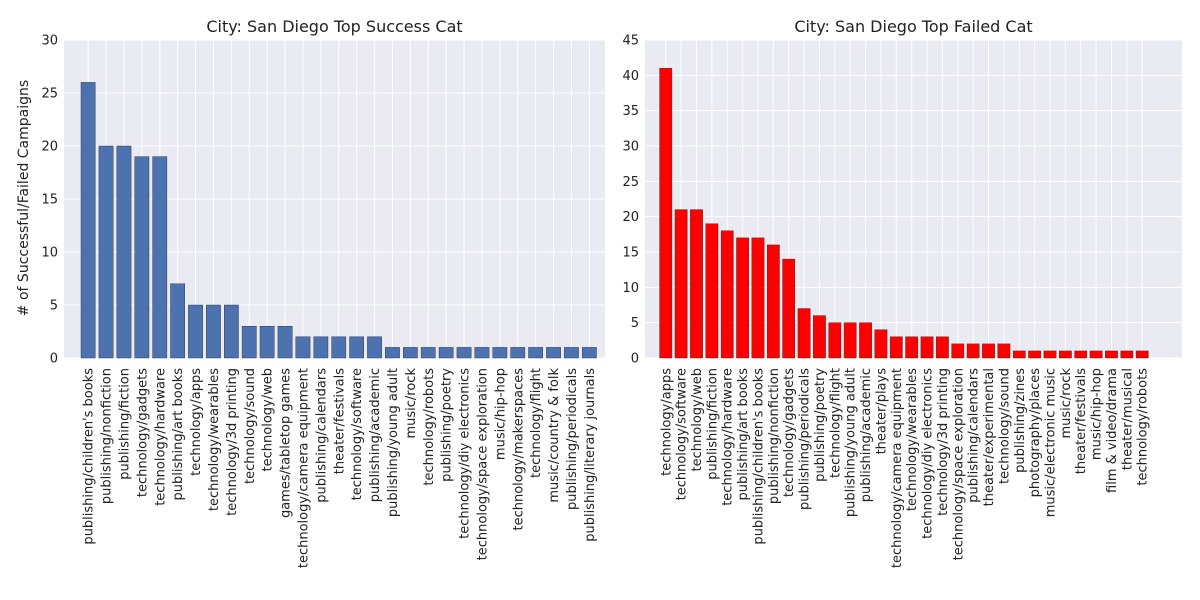 Image resolution: width=1200 pixels, height=600 pixels. What do you see at coordinates (897, 468) in the screenshot?
I see `x-tick-label: technology/camera equipment` at bounding box center [897, 468].